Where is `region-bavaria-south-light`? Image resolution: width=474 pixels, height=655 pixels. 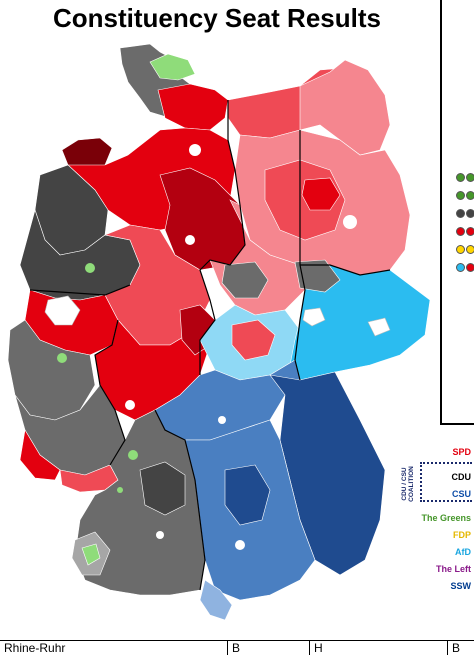 region-bavaria-south-light is located at coordinates (216, 600).